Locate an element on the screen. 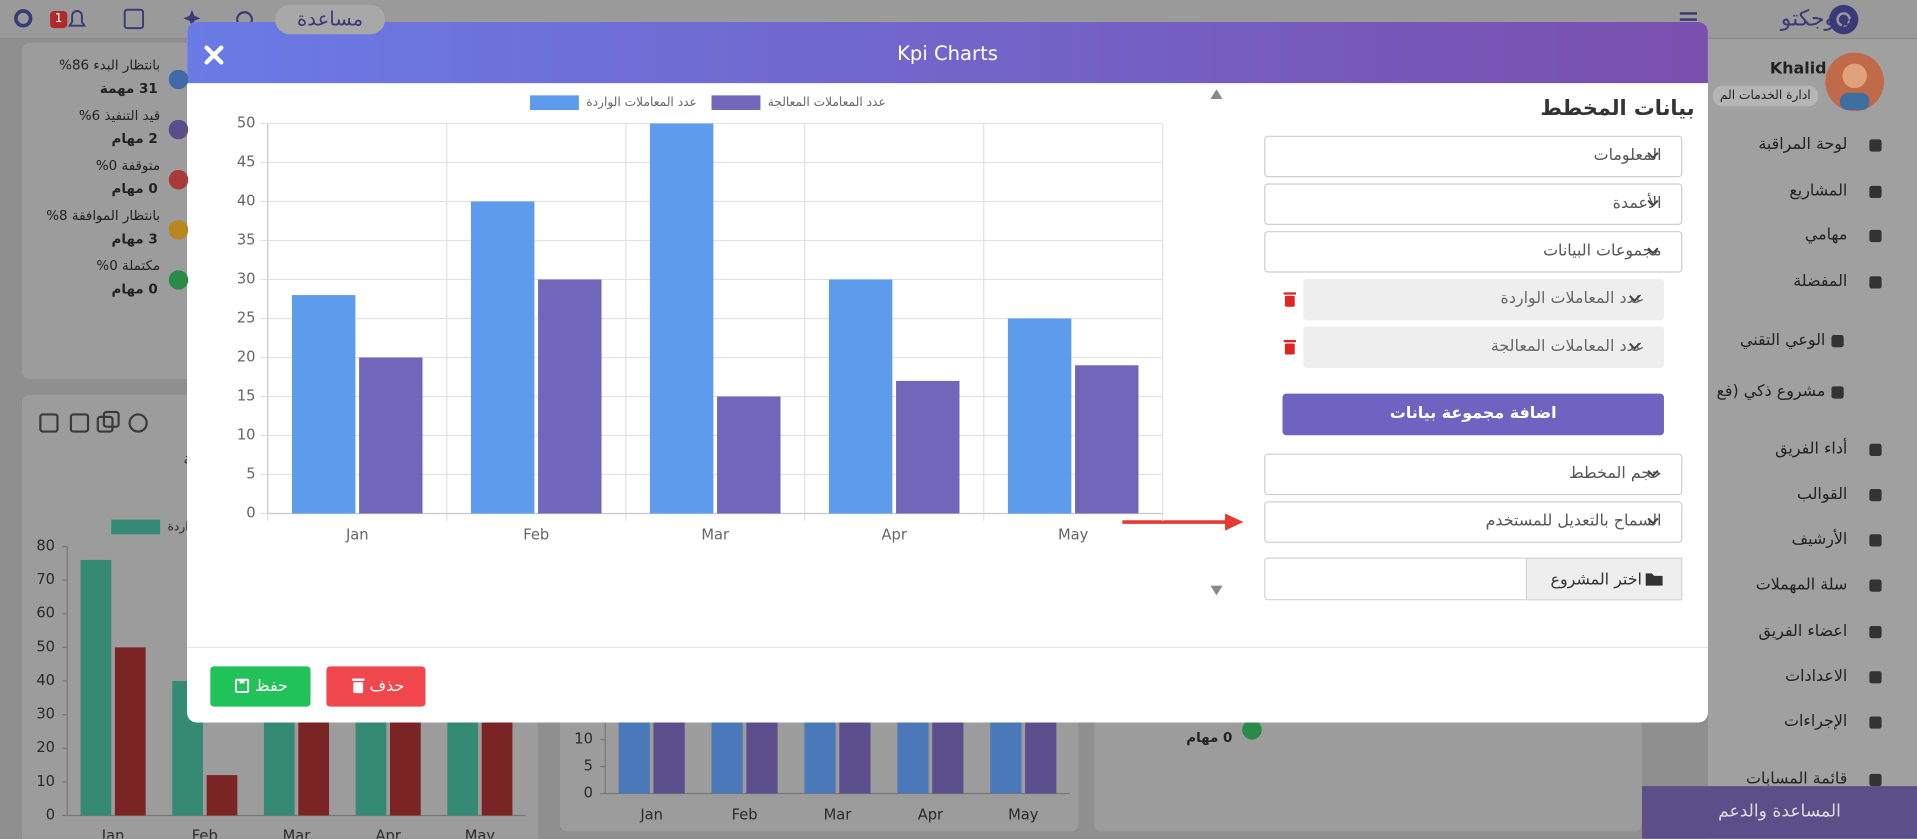 Image resolution: width=1917 pixels, height=839 pixels. status-label: قيد التنفيذ 6% is located at coordinates (119, 115).